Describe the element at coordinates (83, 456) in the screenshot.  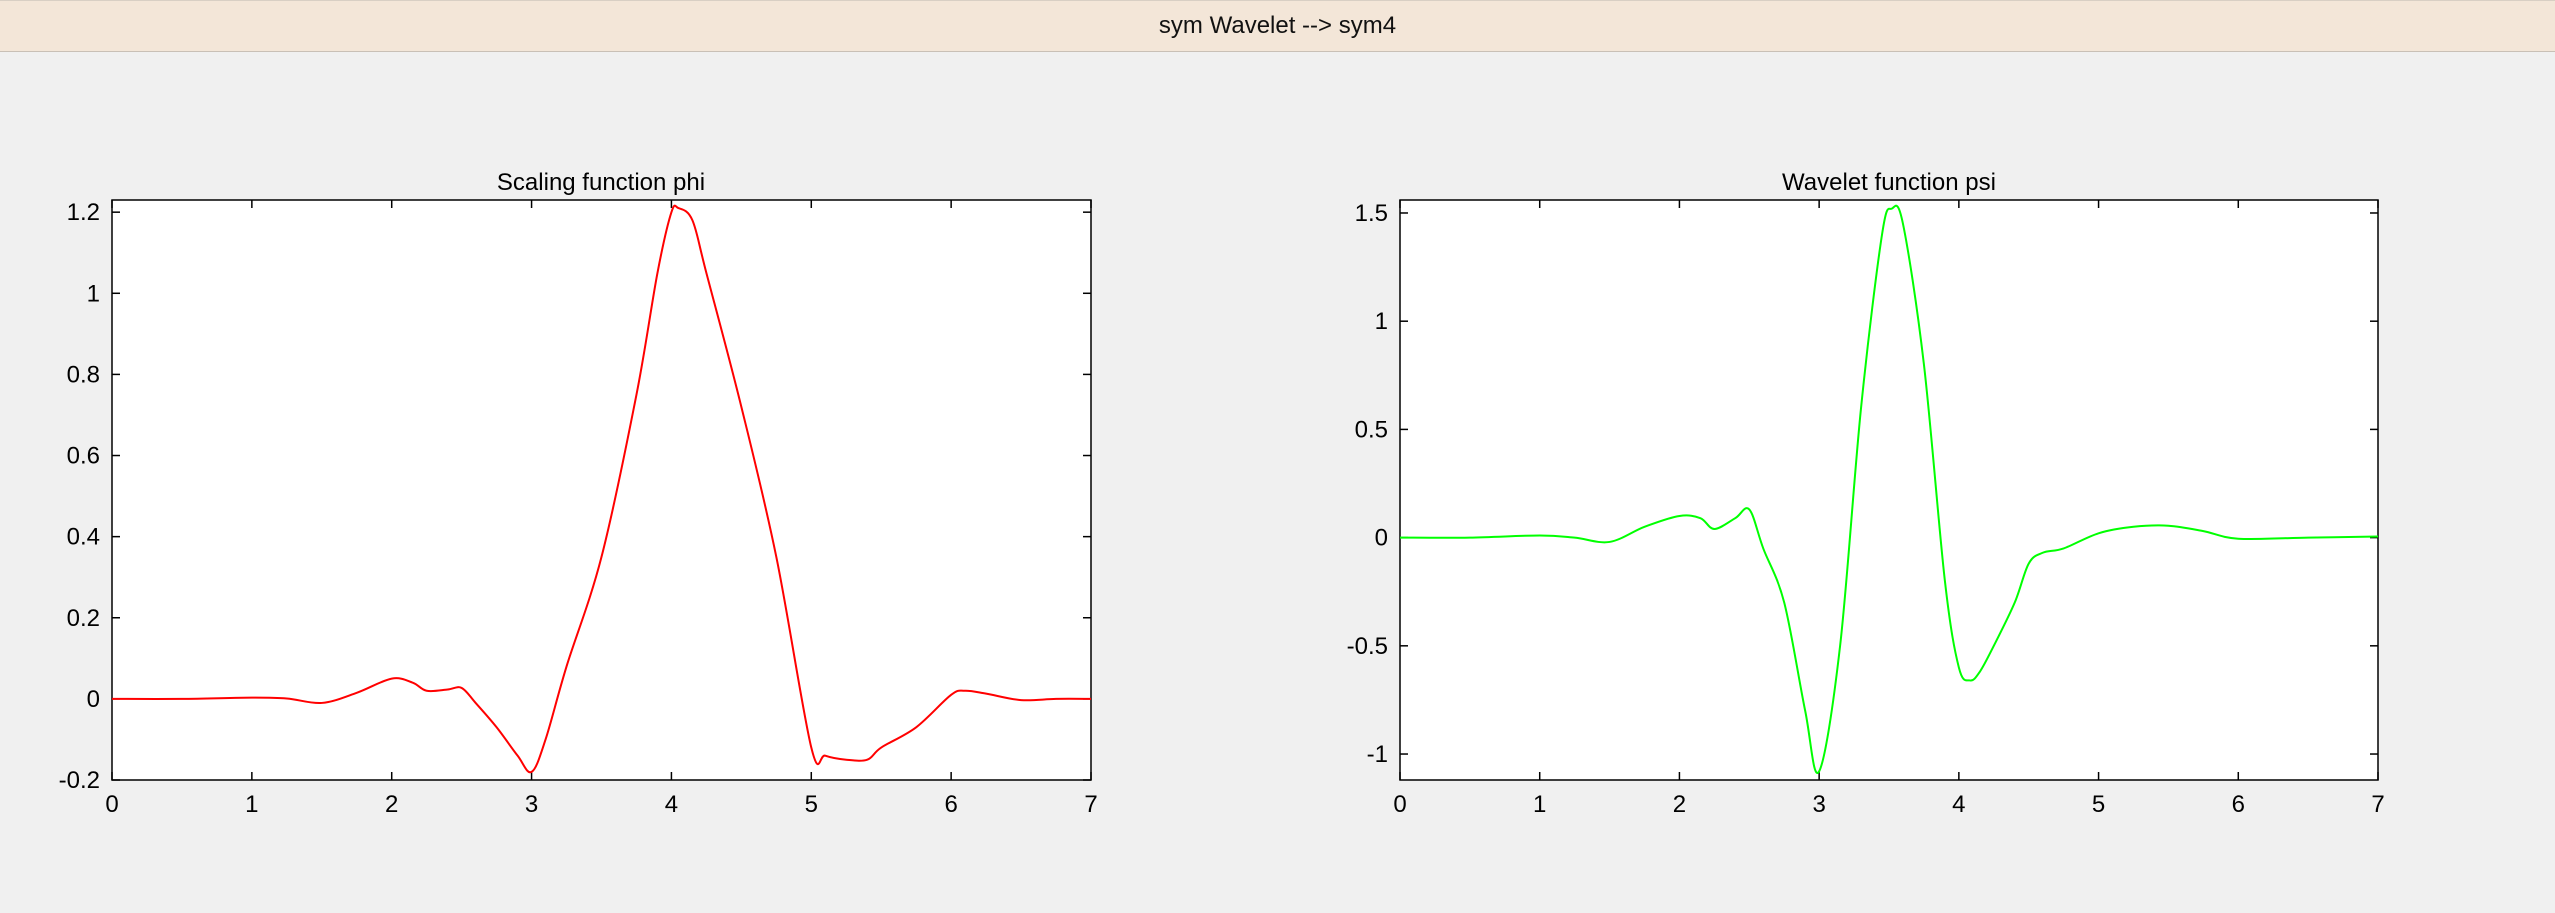
I see `y-tick-label: 0.6` at that location.